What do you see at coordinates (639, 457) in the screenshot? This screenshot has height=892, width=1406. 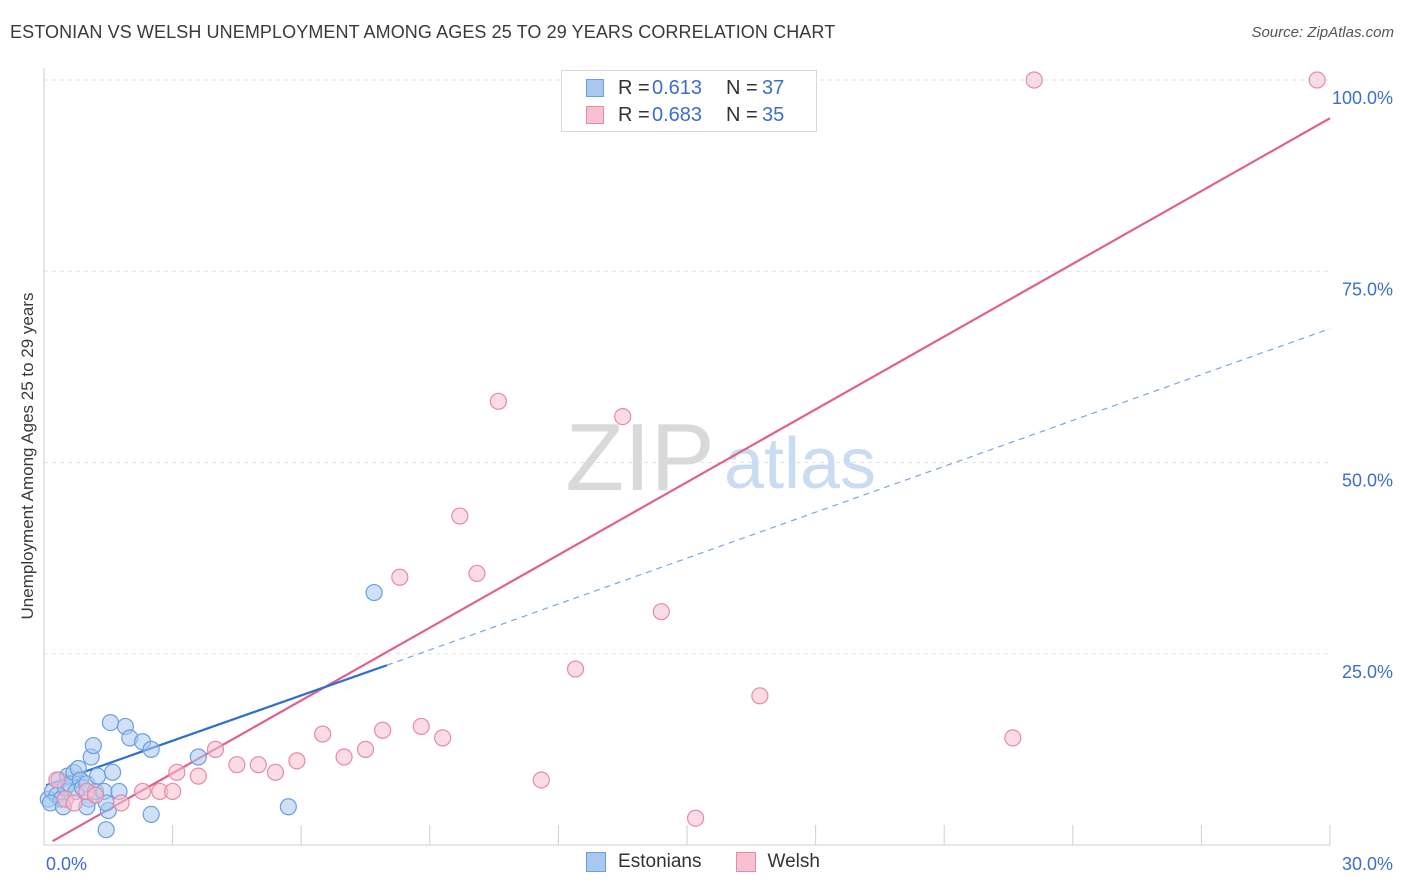 I see `watermark-zip: ZIP` at bounding box center [639, 457].